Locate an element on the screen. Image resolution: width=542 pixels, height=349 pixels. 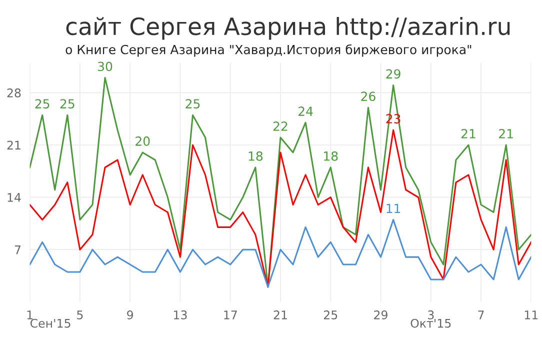
data-label: 24 is located at coordinates (305, 111).